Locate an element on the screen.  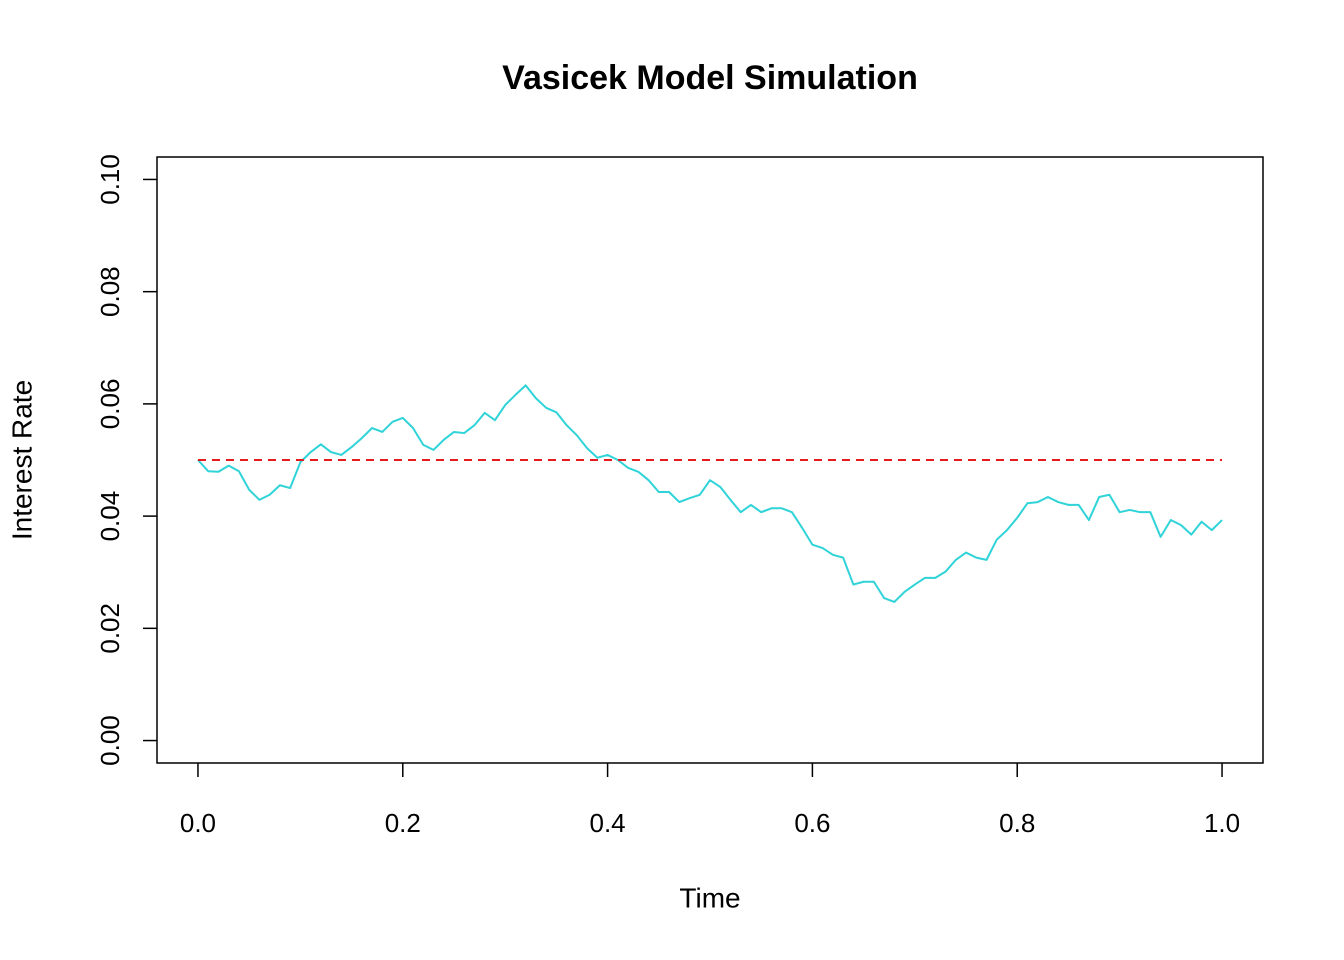
y-tick-label: 0.10 is located at coordinates (110, 179).